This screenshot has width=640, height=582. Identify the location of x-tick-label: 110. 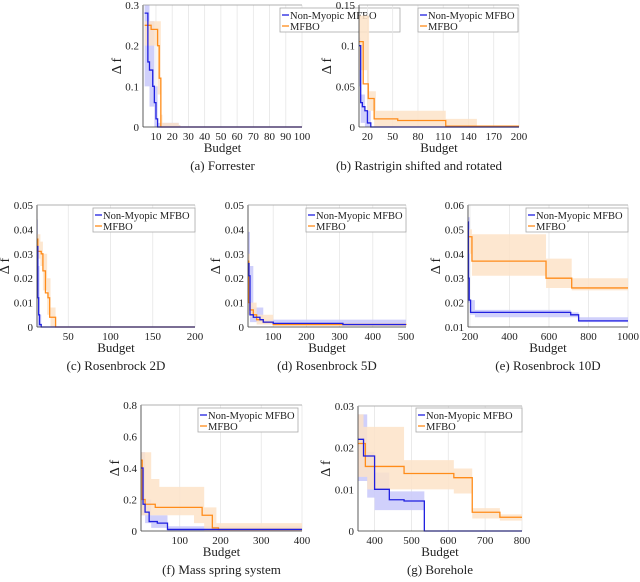
(443, 137).